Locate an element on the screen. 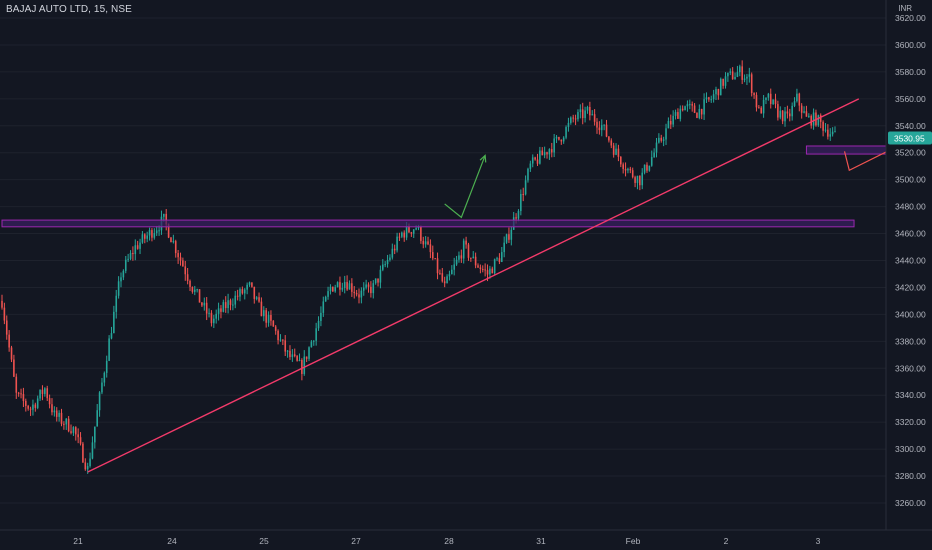 Image resolution: width=932 pixels, height=550 pixels. time-tick-label: 2 is located at coordinates (726, 541).